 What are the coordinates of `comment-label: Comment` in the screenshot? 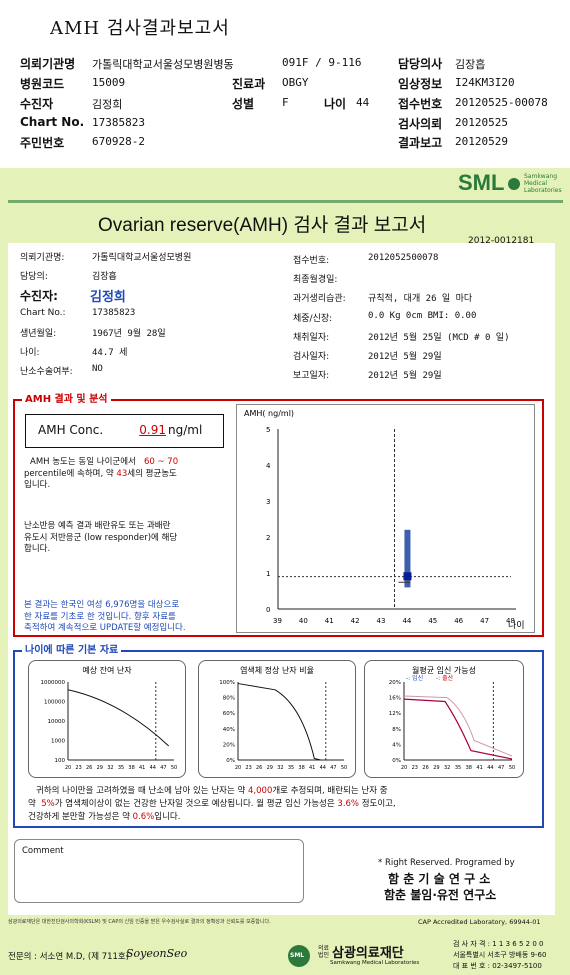 It's located at (43, 851).